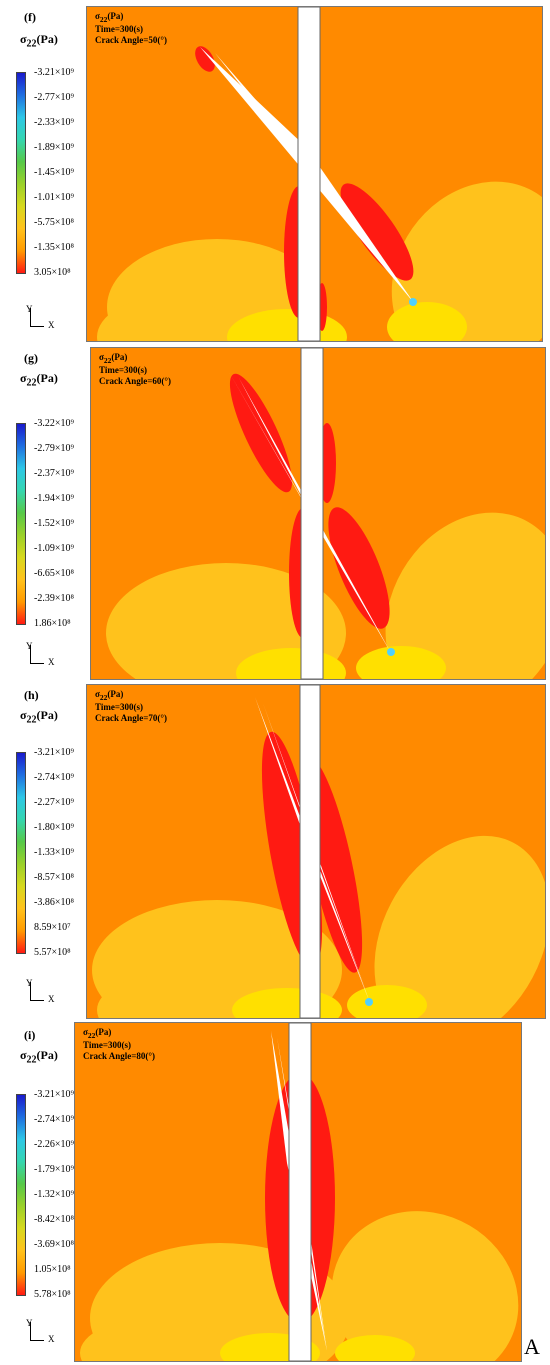 The width and height of the screenshot is (550, 1365). Describe the element at coordinates (54, 1144) in the screenshot. I see `legend-value: -2.26×10⁹` at that location.